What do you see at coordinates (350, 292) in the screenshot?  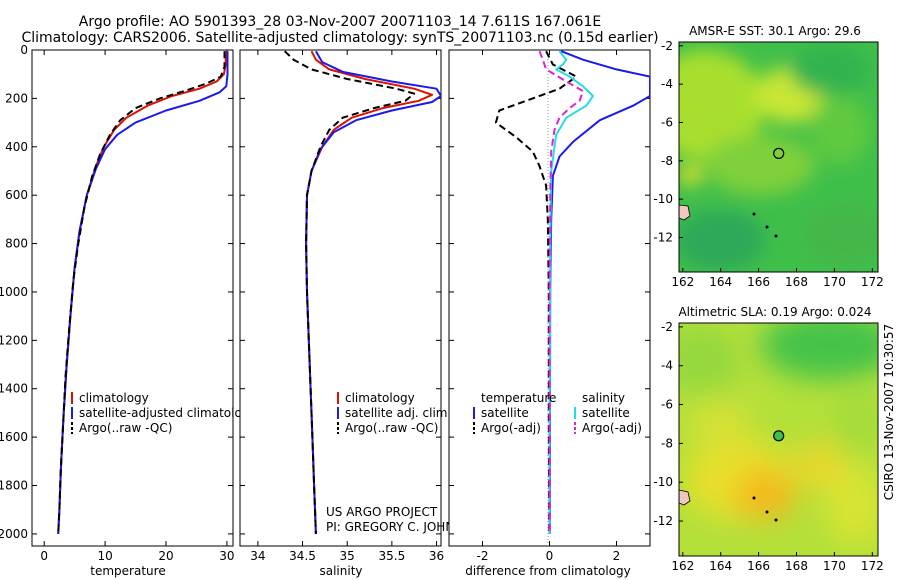 I see `series-line-argo-raw-qc` at bounding box center [350, 292].